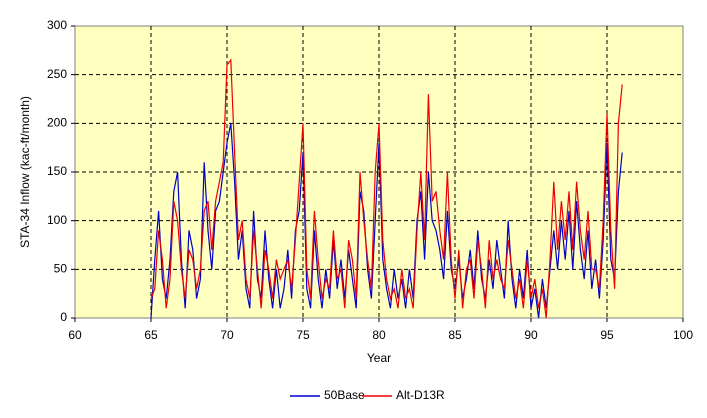  What do you see at coordinates (151, 335) in the screenshot?
I see `x-tick-label: 65` at bounding box center [151, 335].